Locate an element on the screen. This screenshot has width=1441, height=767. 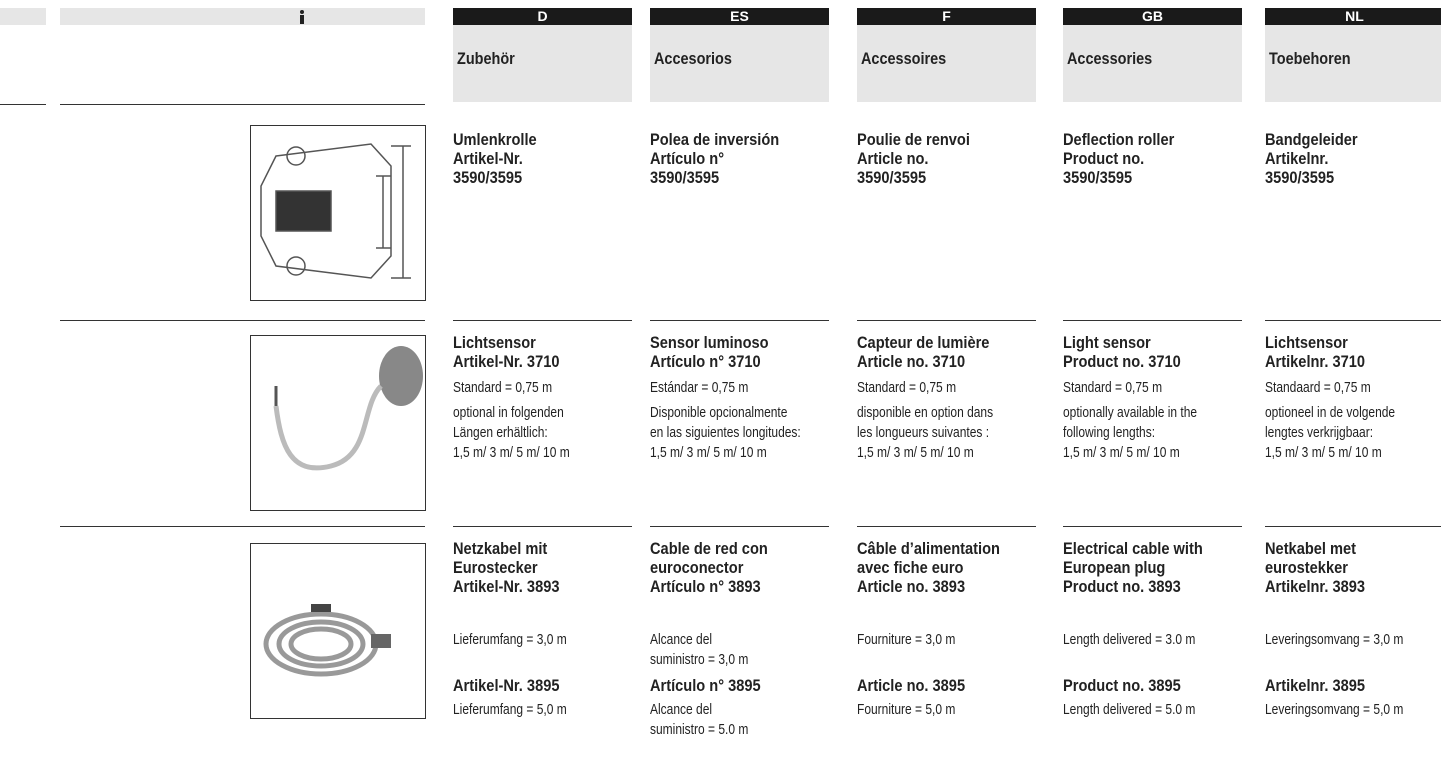
title-box: Accessoires is located at coordinates (946, 63).